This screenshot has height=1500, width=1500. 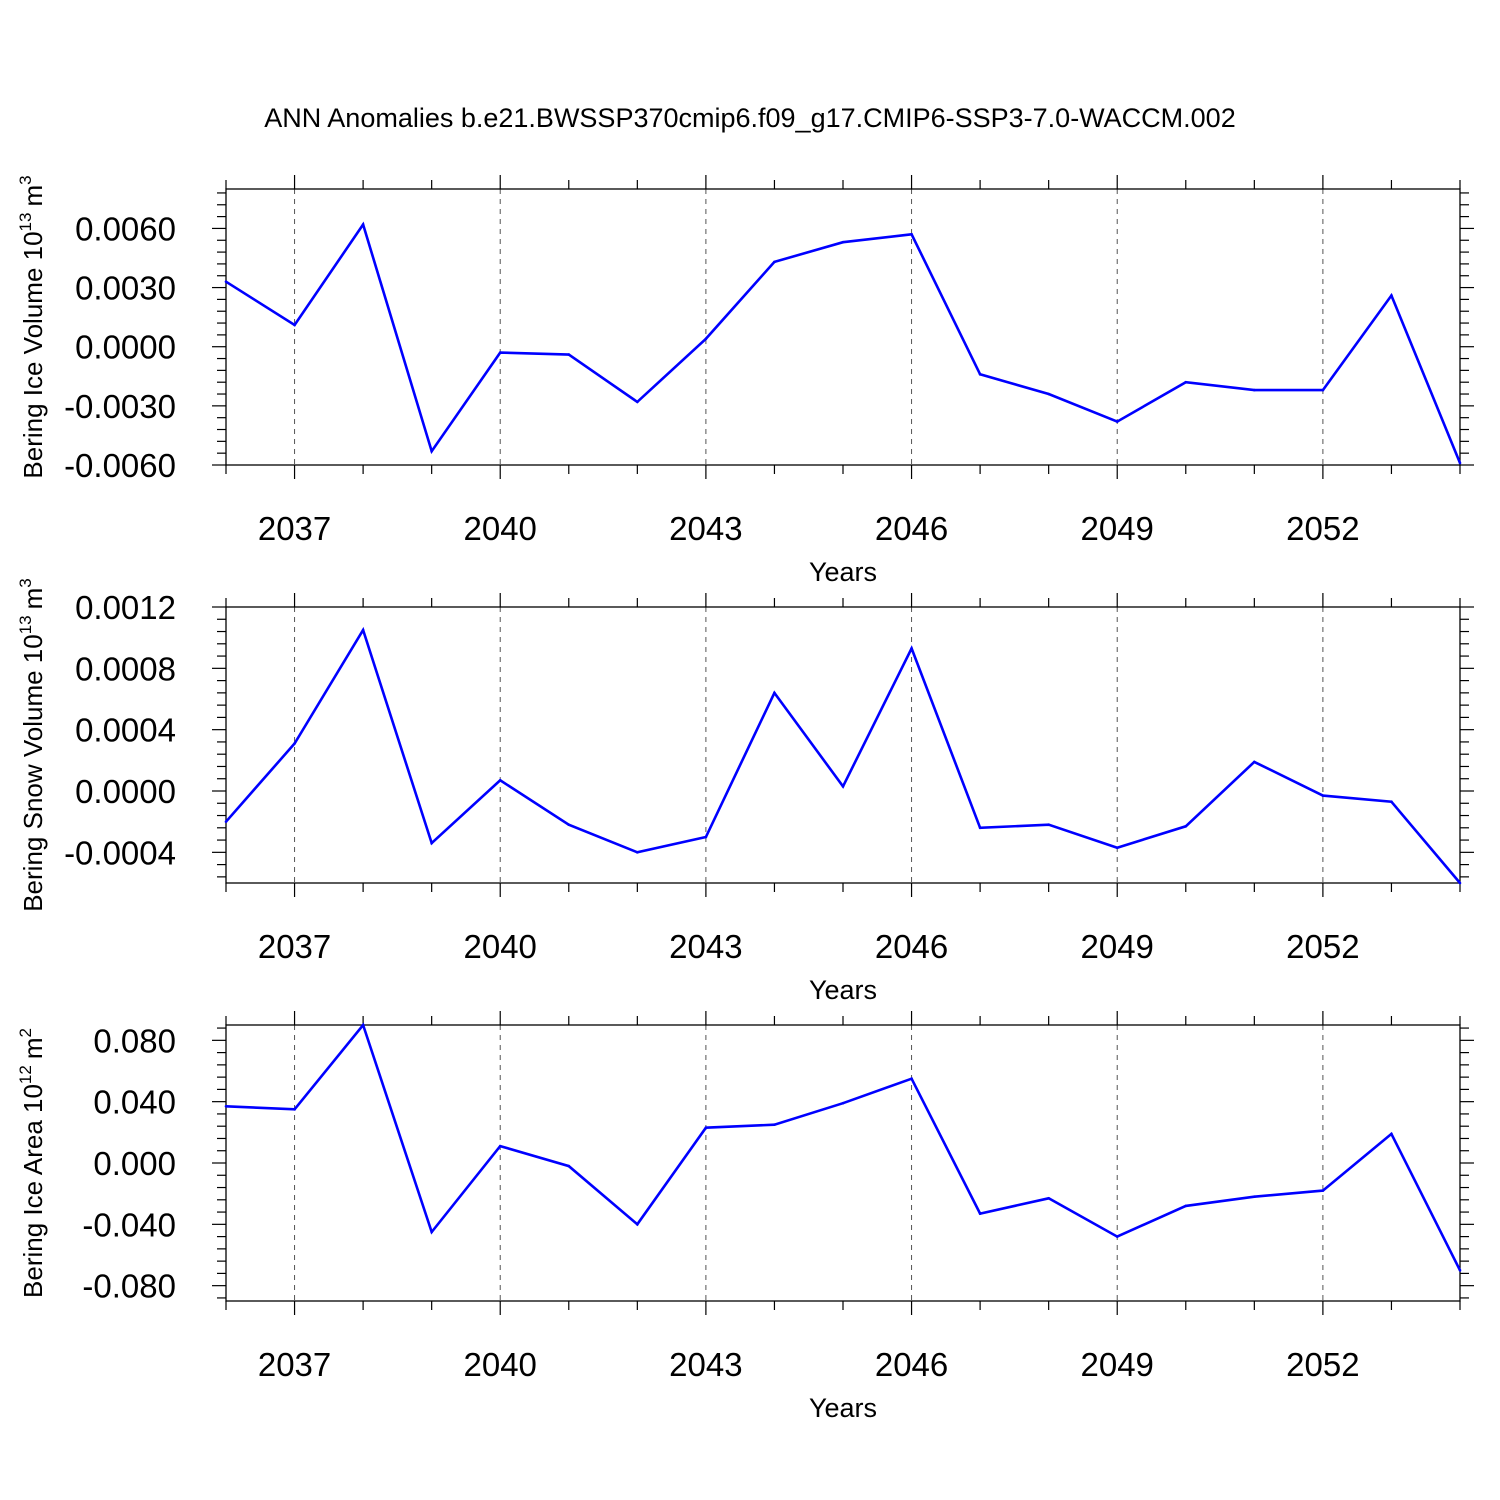 What do you see at coordinates (129, 1224) in the screenshot?
I see `y-tick-label: -0.040` at bounding box center [129, 1224].